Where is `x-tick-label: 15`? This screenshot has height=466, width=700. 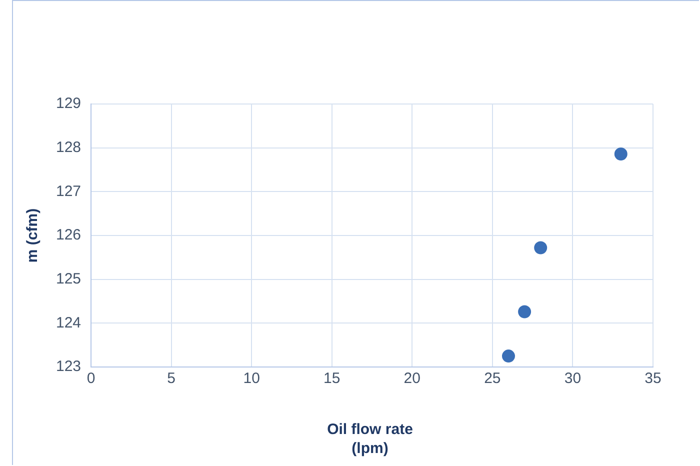 x-tick-label: 15 is located at coordinates (332, 379).